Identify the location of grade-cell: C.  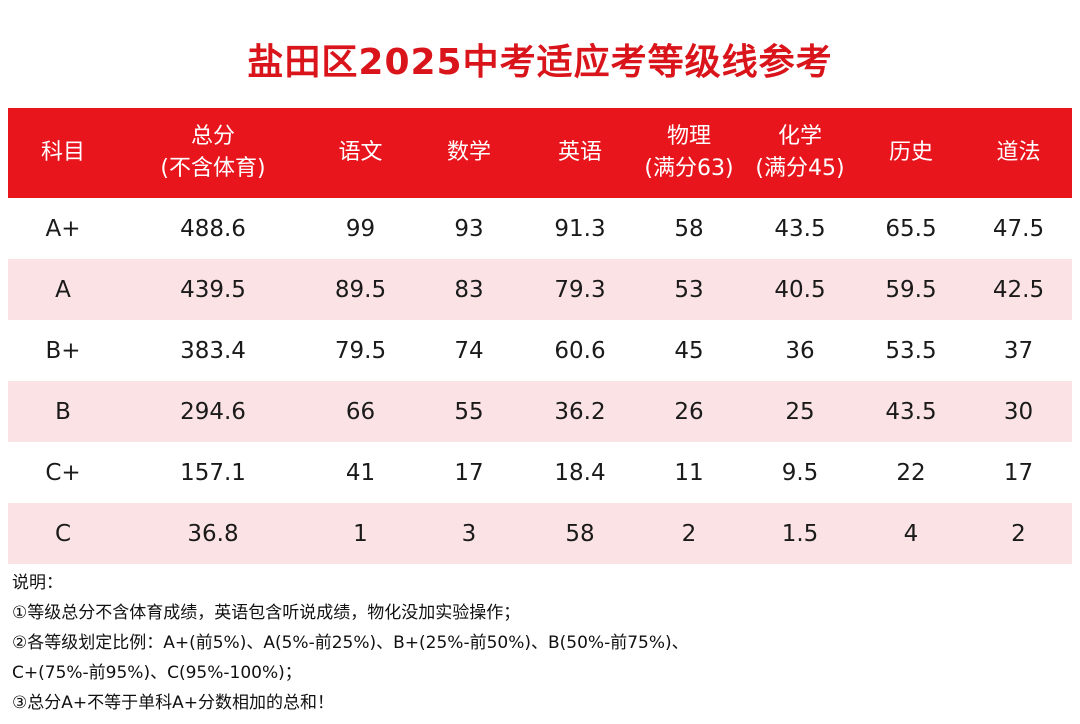
(63, 533).